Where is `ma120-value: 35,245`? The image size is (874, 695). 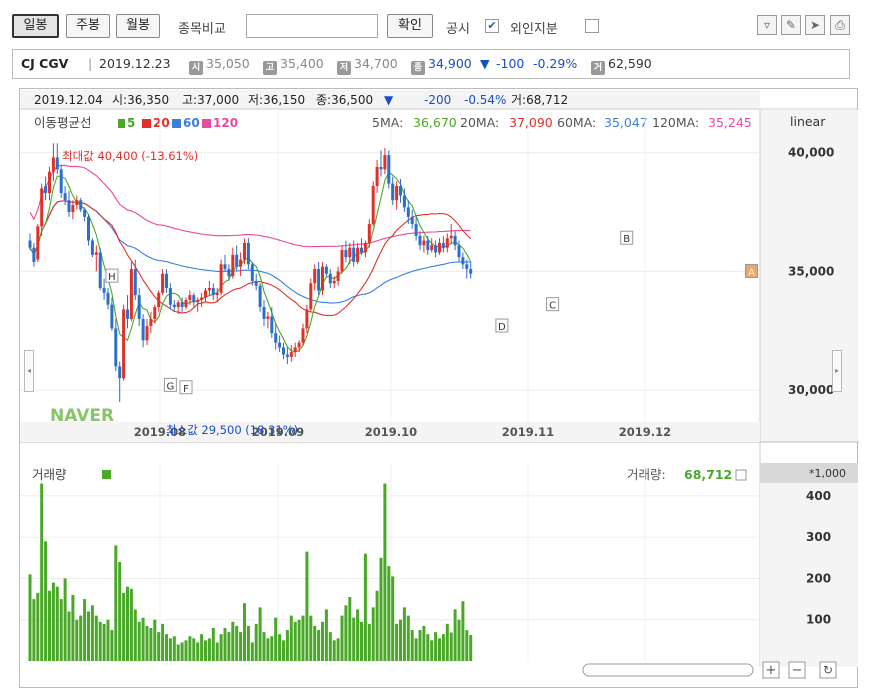 ma120-value: 35,245 is located at coordinates (730, 122).